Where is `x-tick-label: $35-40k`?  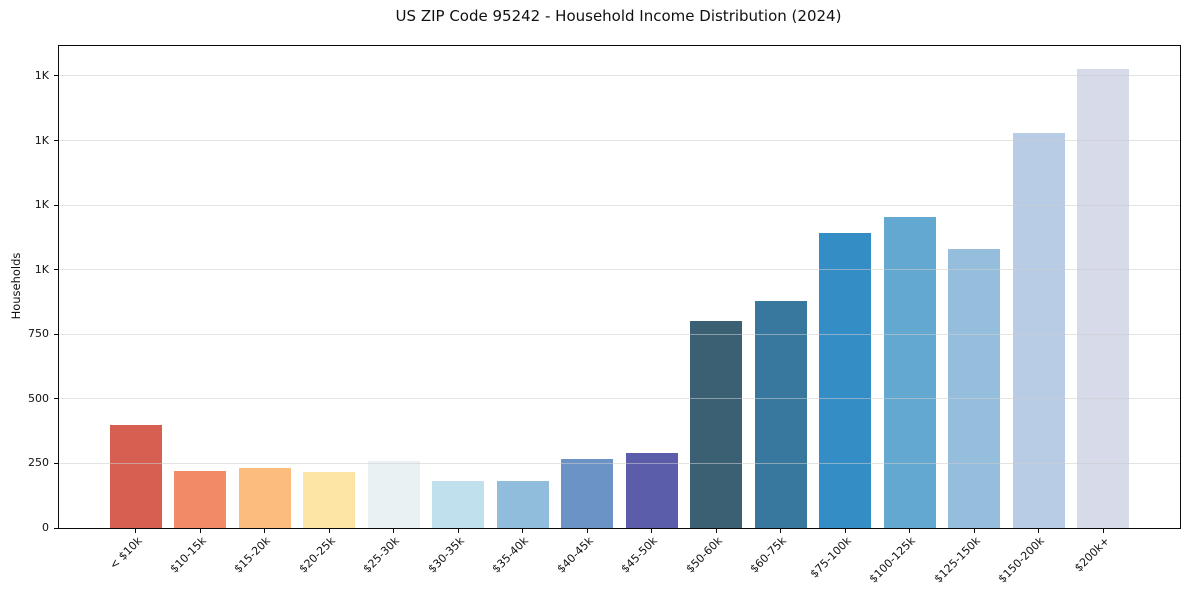
x-tick-label: $35-40k is located at coordinates (510, 555).